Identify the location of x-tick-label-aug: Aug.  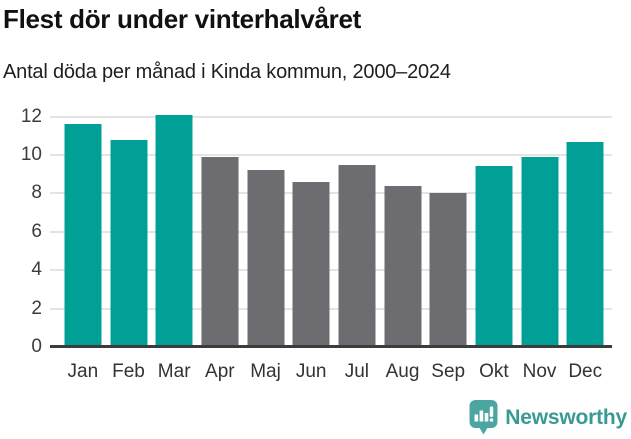
(402, 371).